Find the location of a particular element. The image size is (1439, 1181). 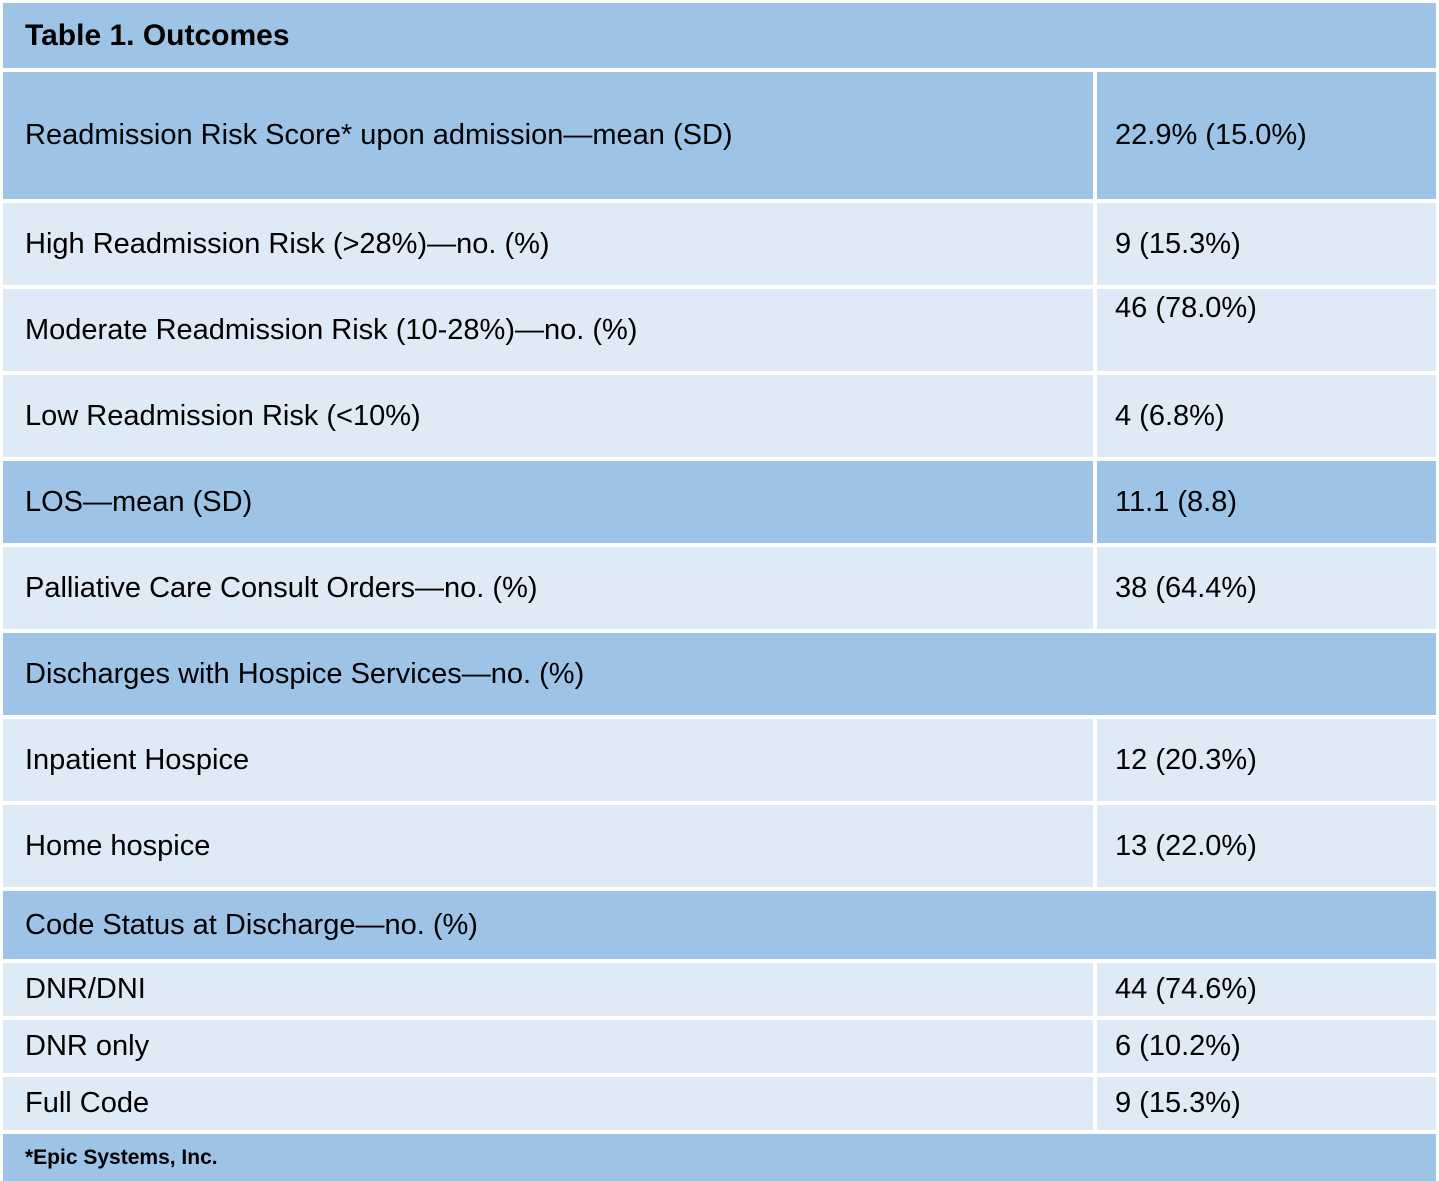

row-label: LOS—mean (SD) is located at coordinates (548, 502).